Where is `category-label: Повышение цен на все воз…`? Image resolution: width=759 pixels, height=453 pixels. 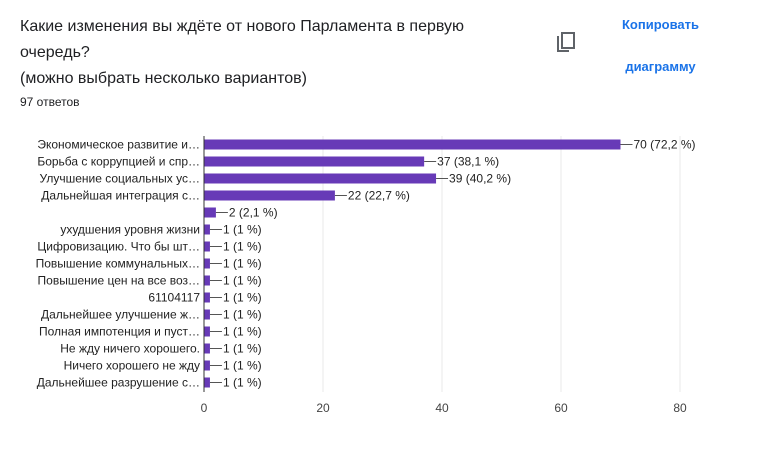 category-label: Повышение цен на все воз… is located at coordinates (119, 281).